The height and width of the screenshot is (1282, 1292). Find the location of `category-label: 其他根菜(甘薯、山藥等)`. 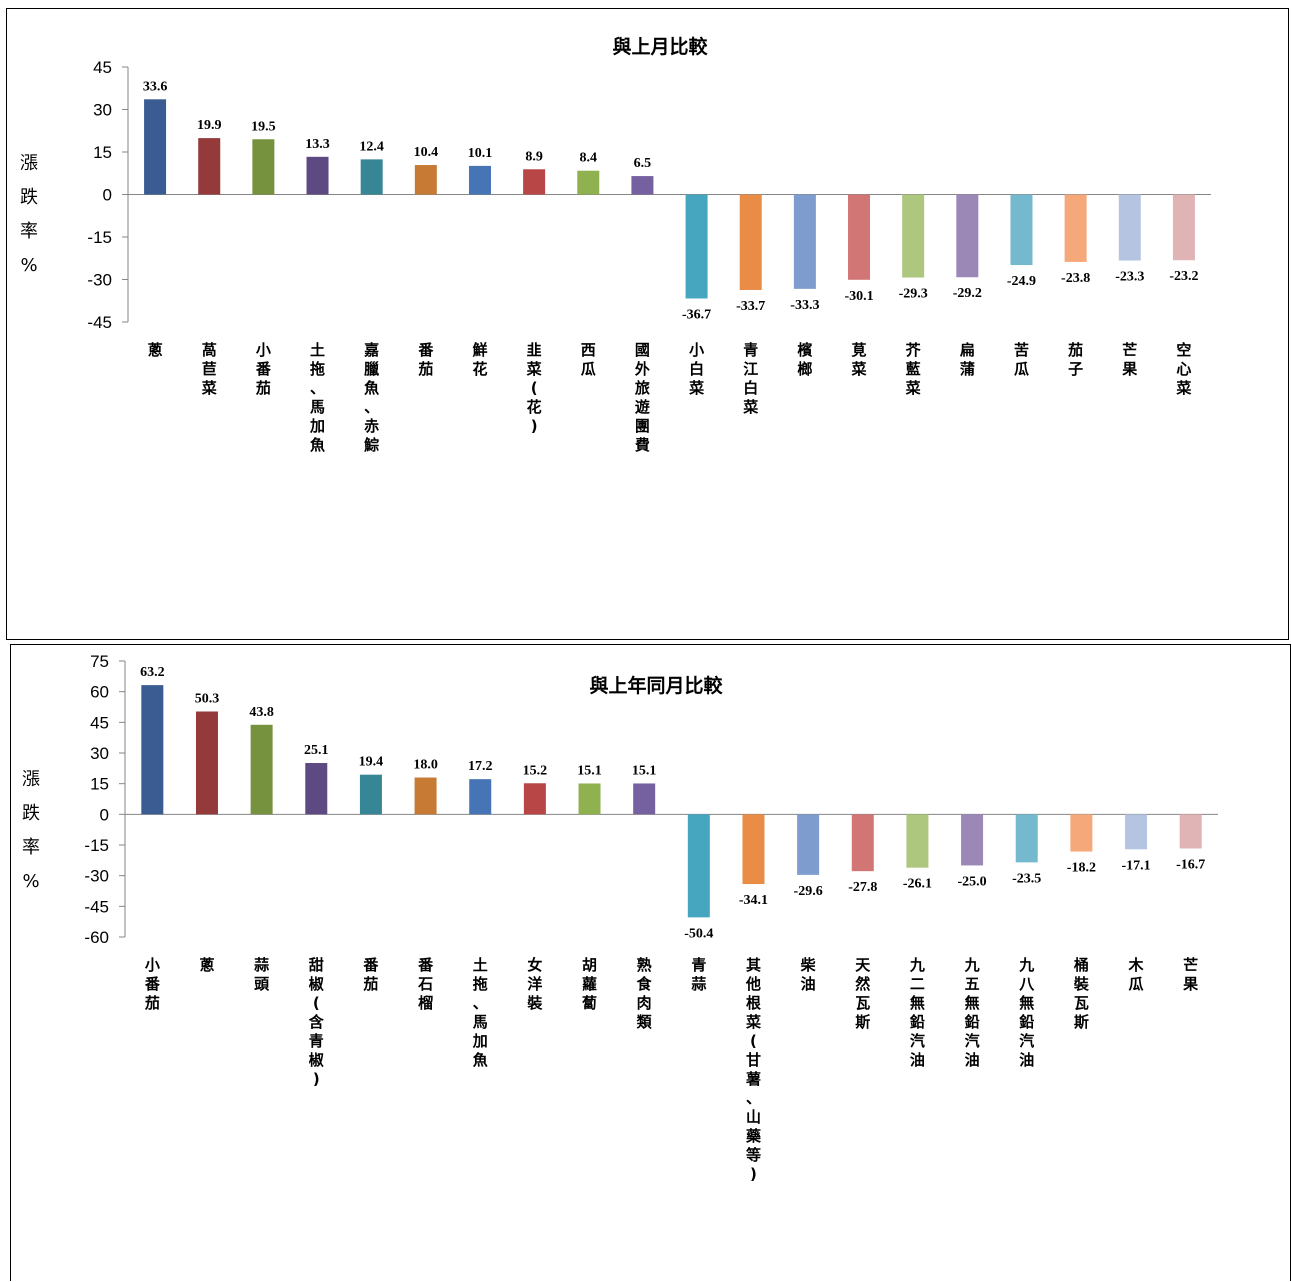

category-label: 其他根菜(甘薯、山藥等) is located at coordinates (753, 1069).